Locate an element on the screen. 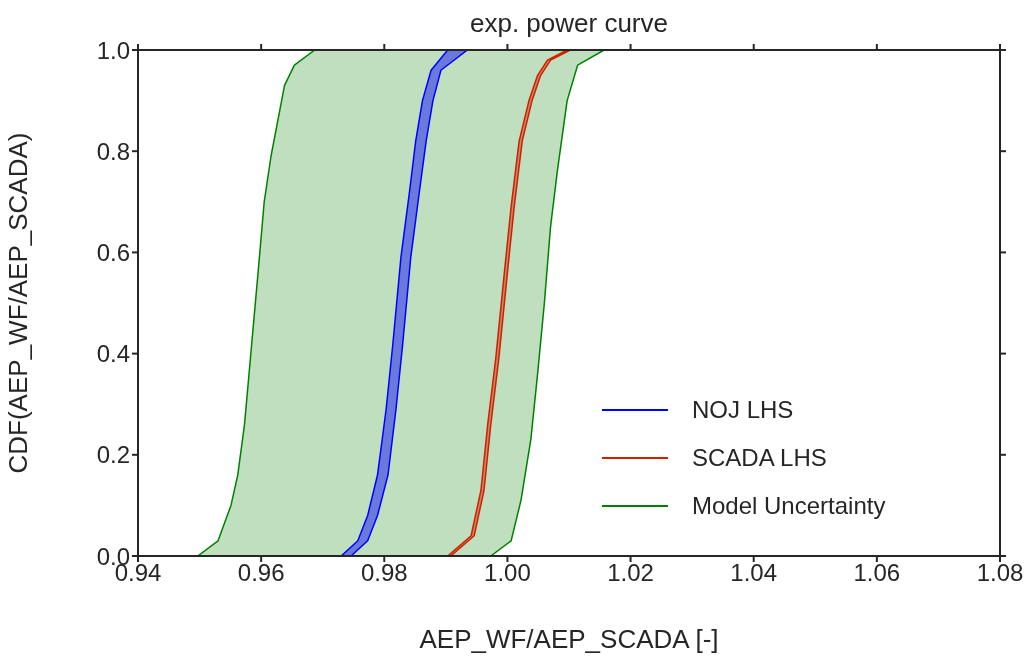 This screenshot has height=667, width=1036. legend-label: Model Uncertainty is located at coordinates (789, 506).